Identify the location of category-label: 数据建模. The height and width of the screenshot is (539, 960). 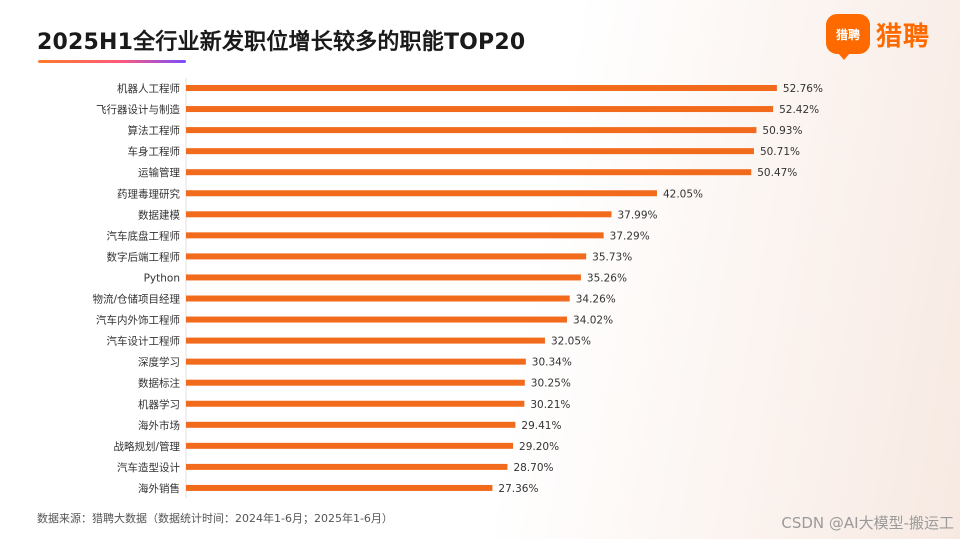
(159, 214).